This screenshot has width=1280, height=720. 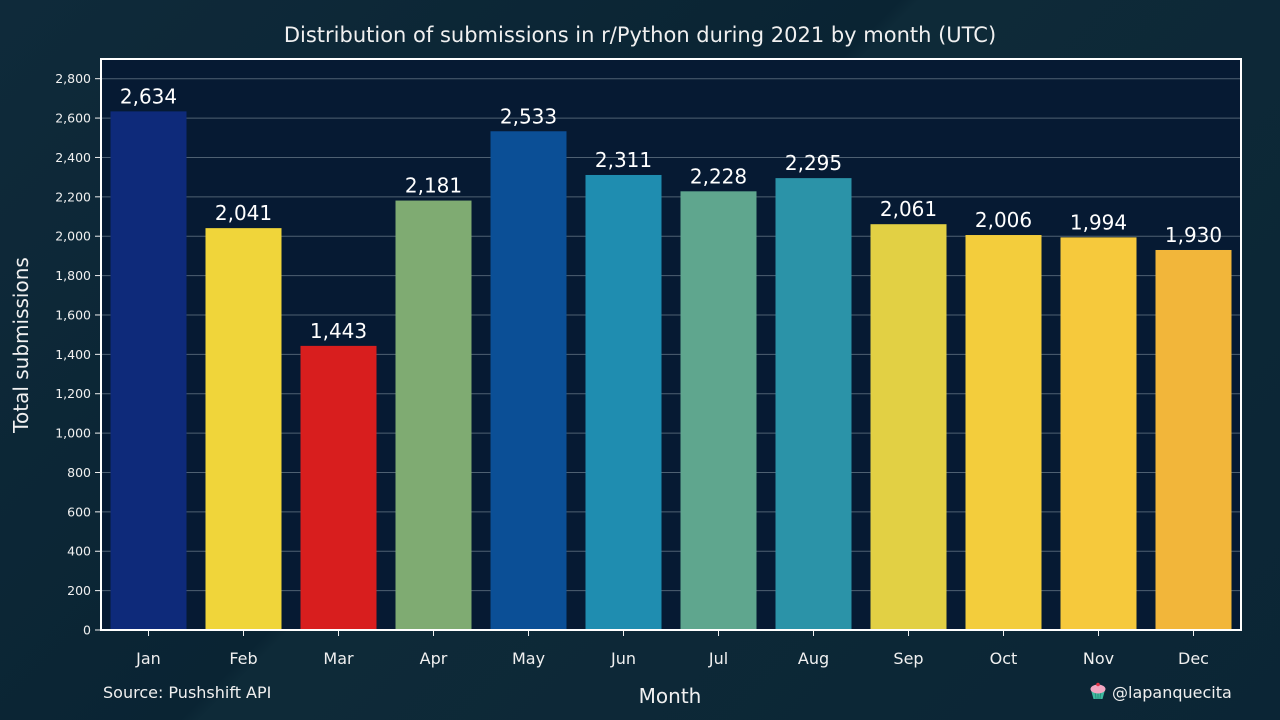 I want to click on y-tick-label: 2,800, so click(x=73, y=78).